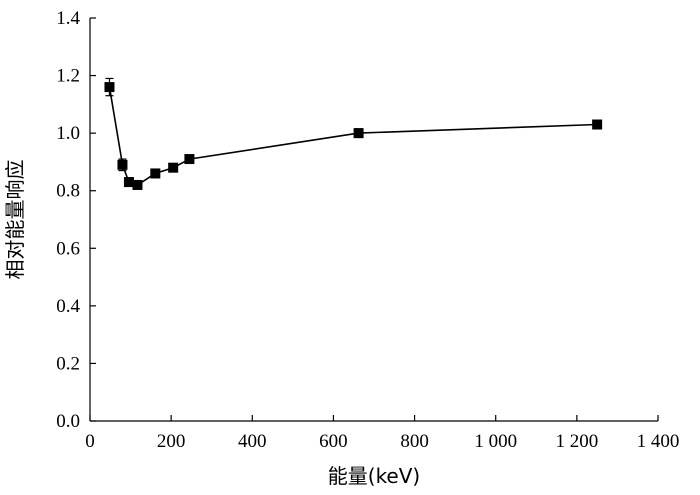 This screenshot has height=495, width=700. Describe the element at coordinates (68, 363) in the screenshot. I see `y-tick-label-1: 0.2` at that location.